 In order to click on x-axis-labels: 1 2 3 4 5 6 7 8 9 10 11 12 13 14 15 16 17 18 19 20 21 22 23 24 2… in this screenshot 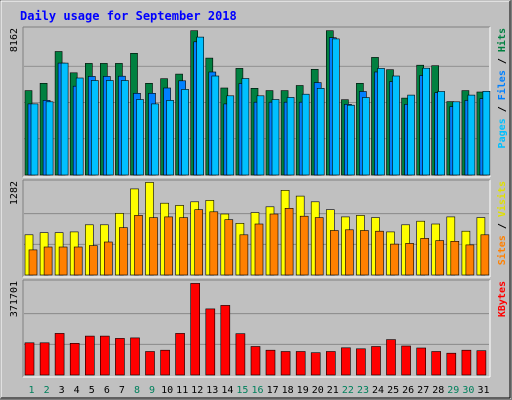, I will do `click(258, 390)`.